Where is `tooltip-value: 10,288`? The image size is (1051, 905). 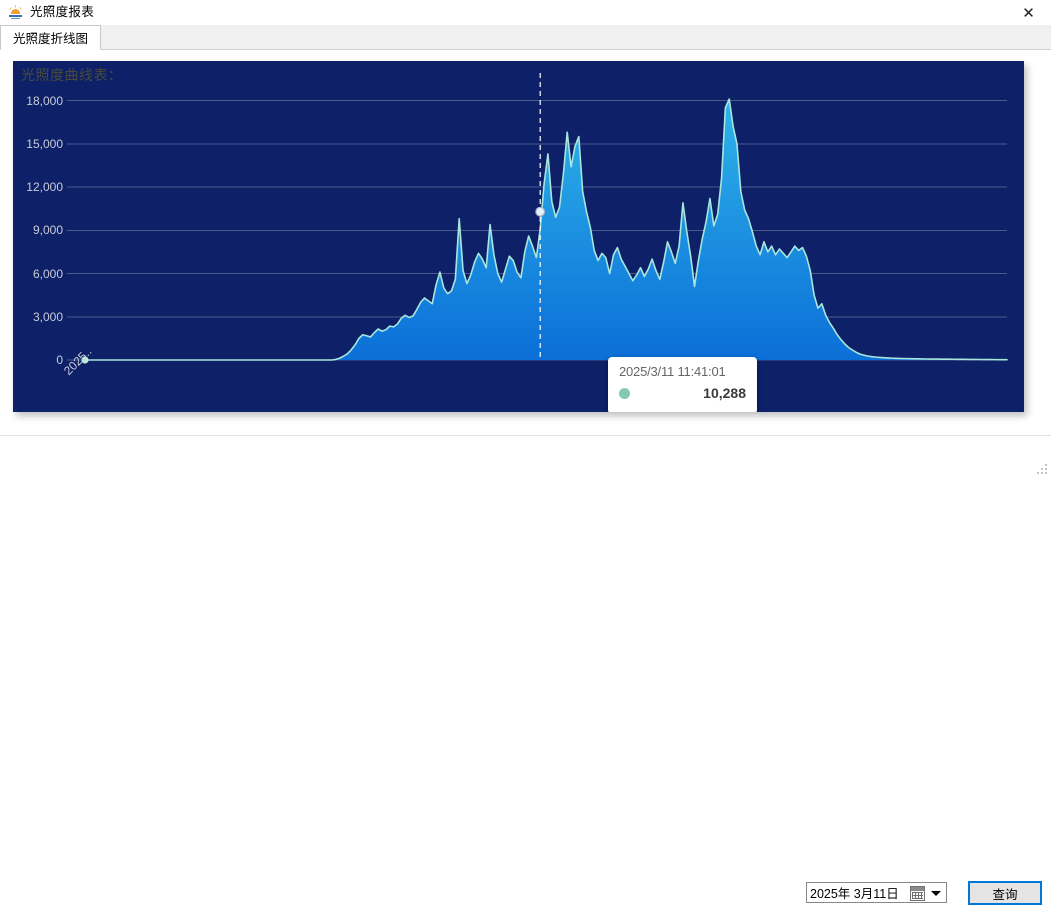 tooltip-value: 10,288 is located at coordinates (724, 393).